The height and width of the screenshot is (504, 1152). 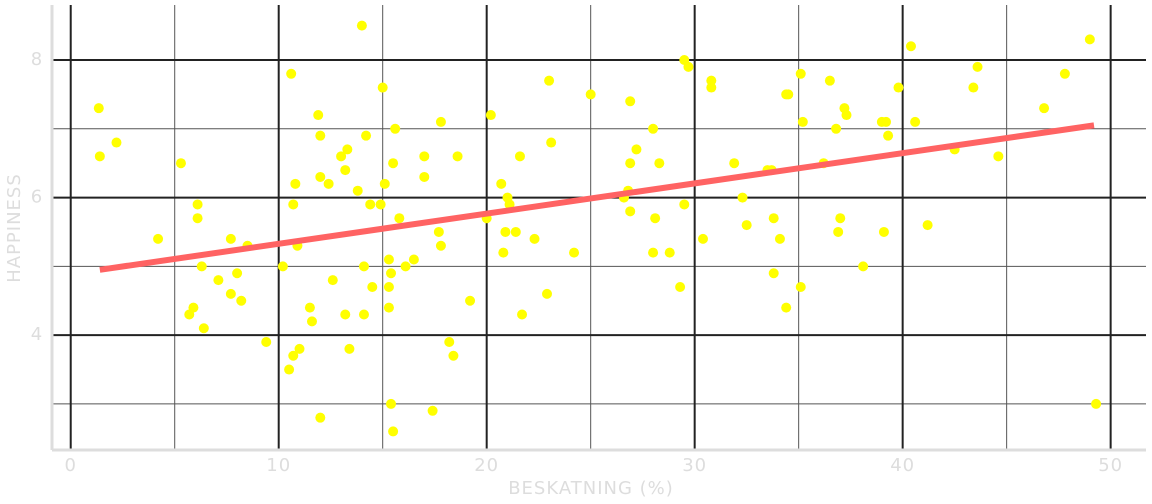 I want to click on x-tick-label: 10, so click(x=278, y=465).